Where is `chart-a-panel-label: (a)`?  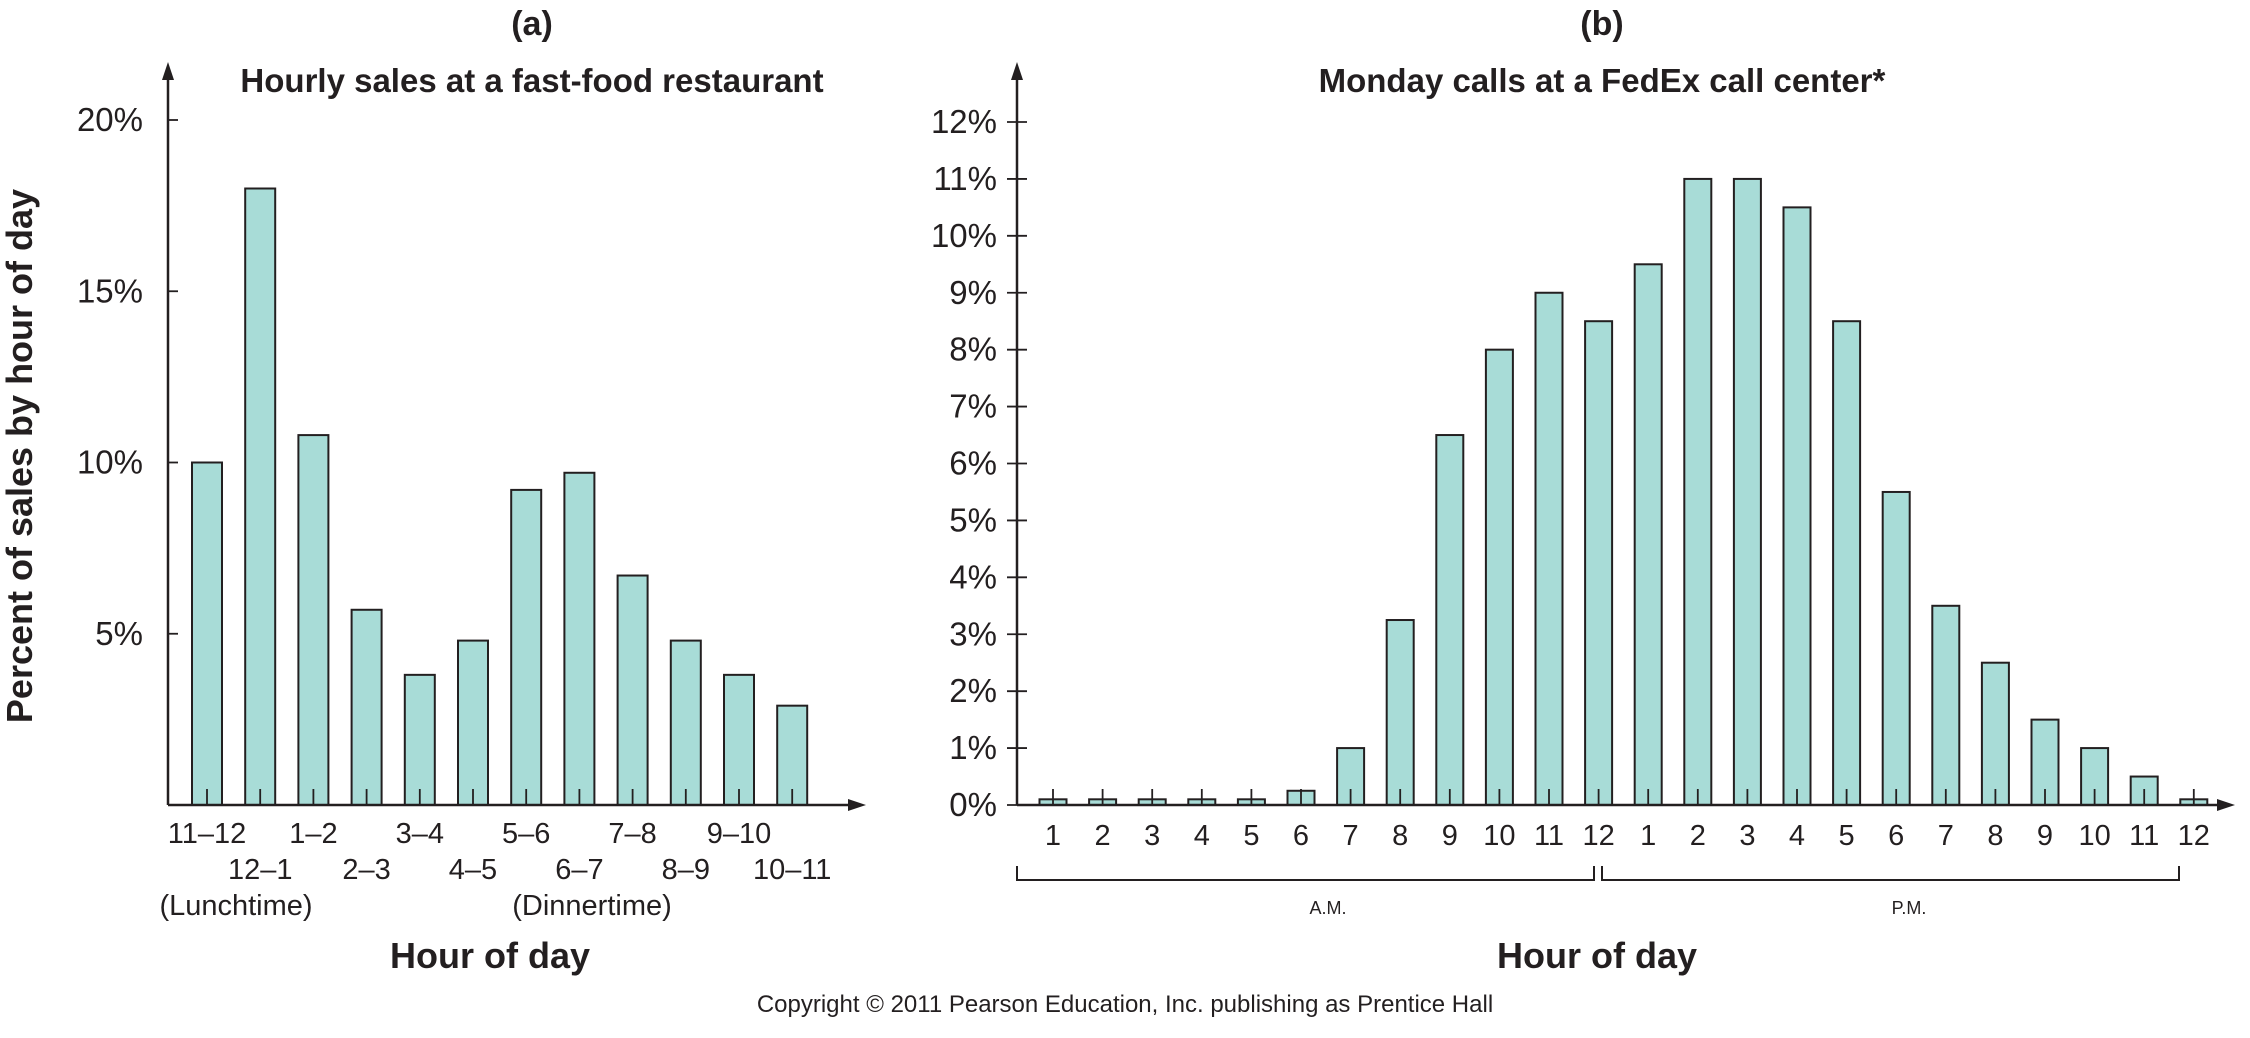 chart-a-panel-label: (a) is located at coordinates (532, 24).